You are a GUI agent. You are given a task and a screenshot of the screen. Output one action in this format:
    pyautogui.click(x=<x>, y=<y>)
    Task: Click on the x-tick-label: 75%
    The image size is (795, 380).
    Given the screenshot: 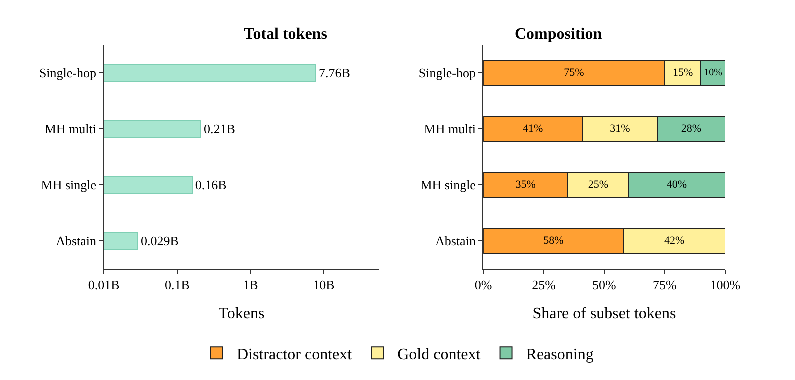 What is the action you would take?
    pyautogui.click(x=664, y=285)
    